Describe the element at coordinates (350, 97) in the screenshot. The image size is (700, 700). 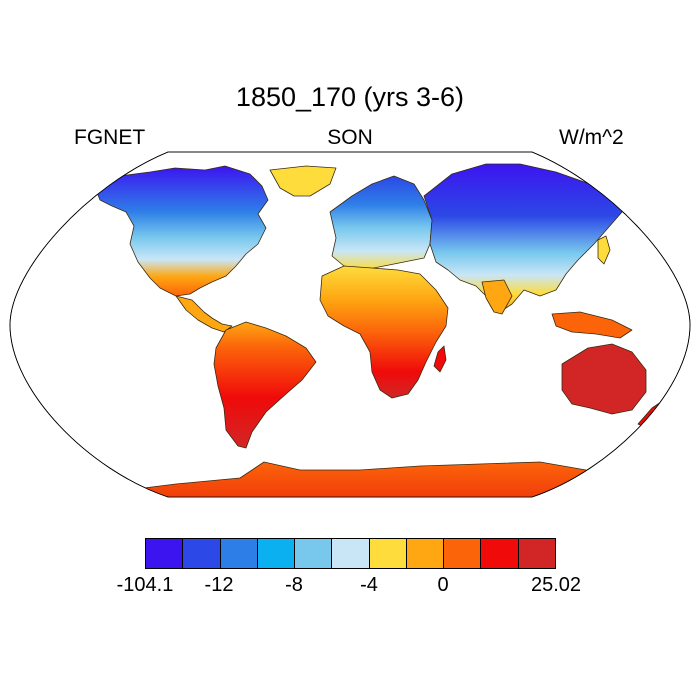
I see `plot-title: 1850_170 (yrs 3-6)` at that location.